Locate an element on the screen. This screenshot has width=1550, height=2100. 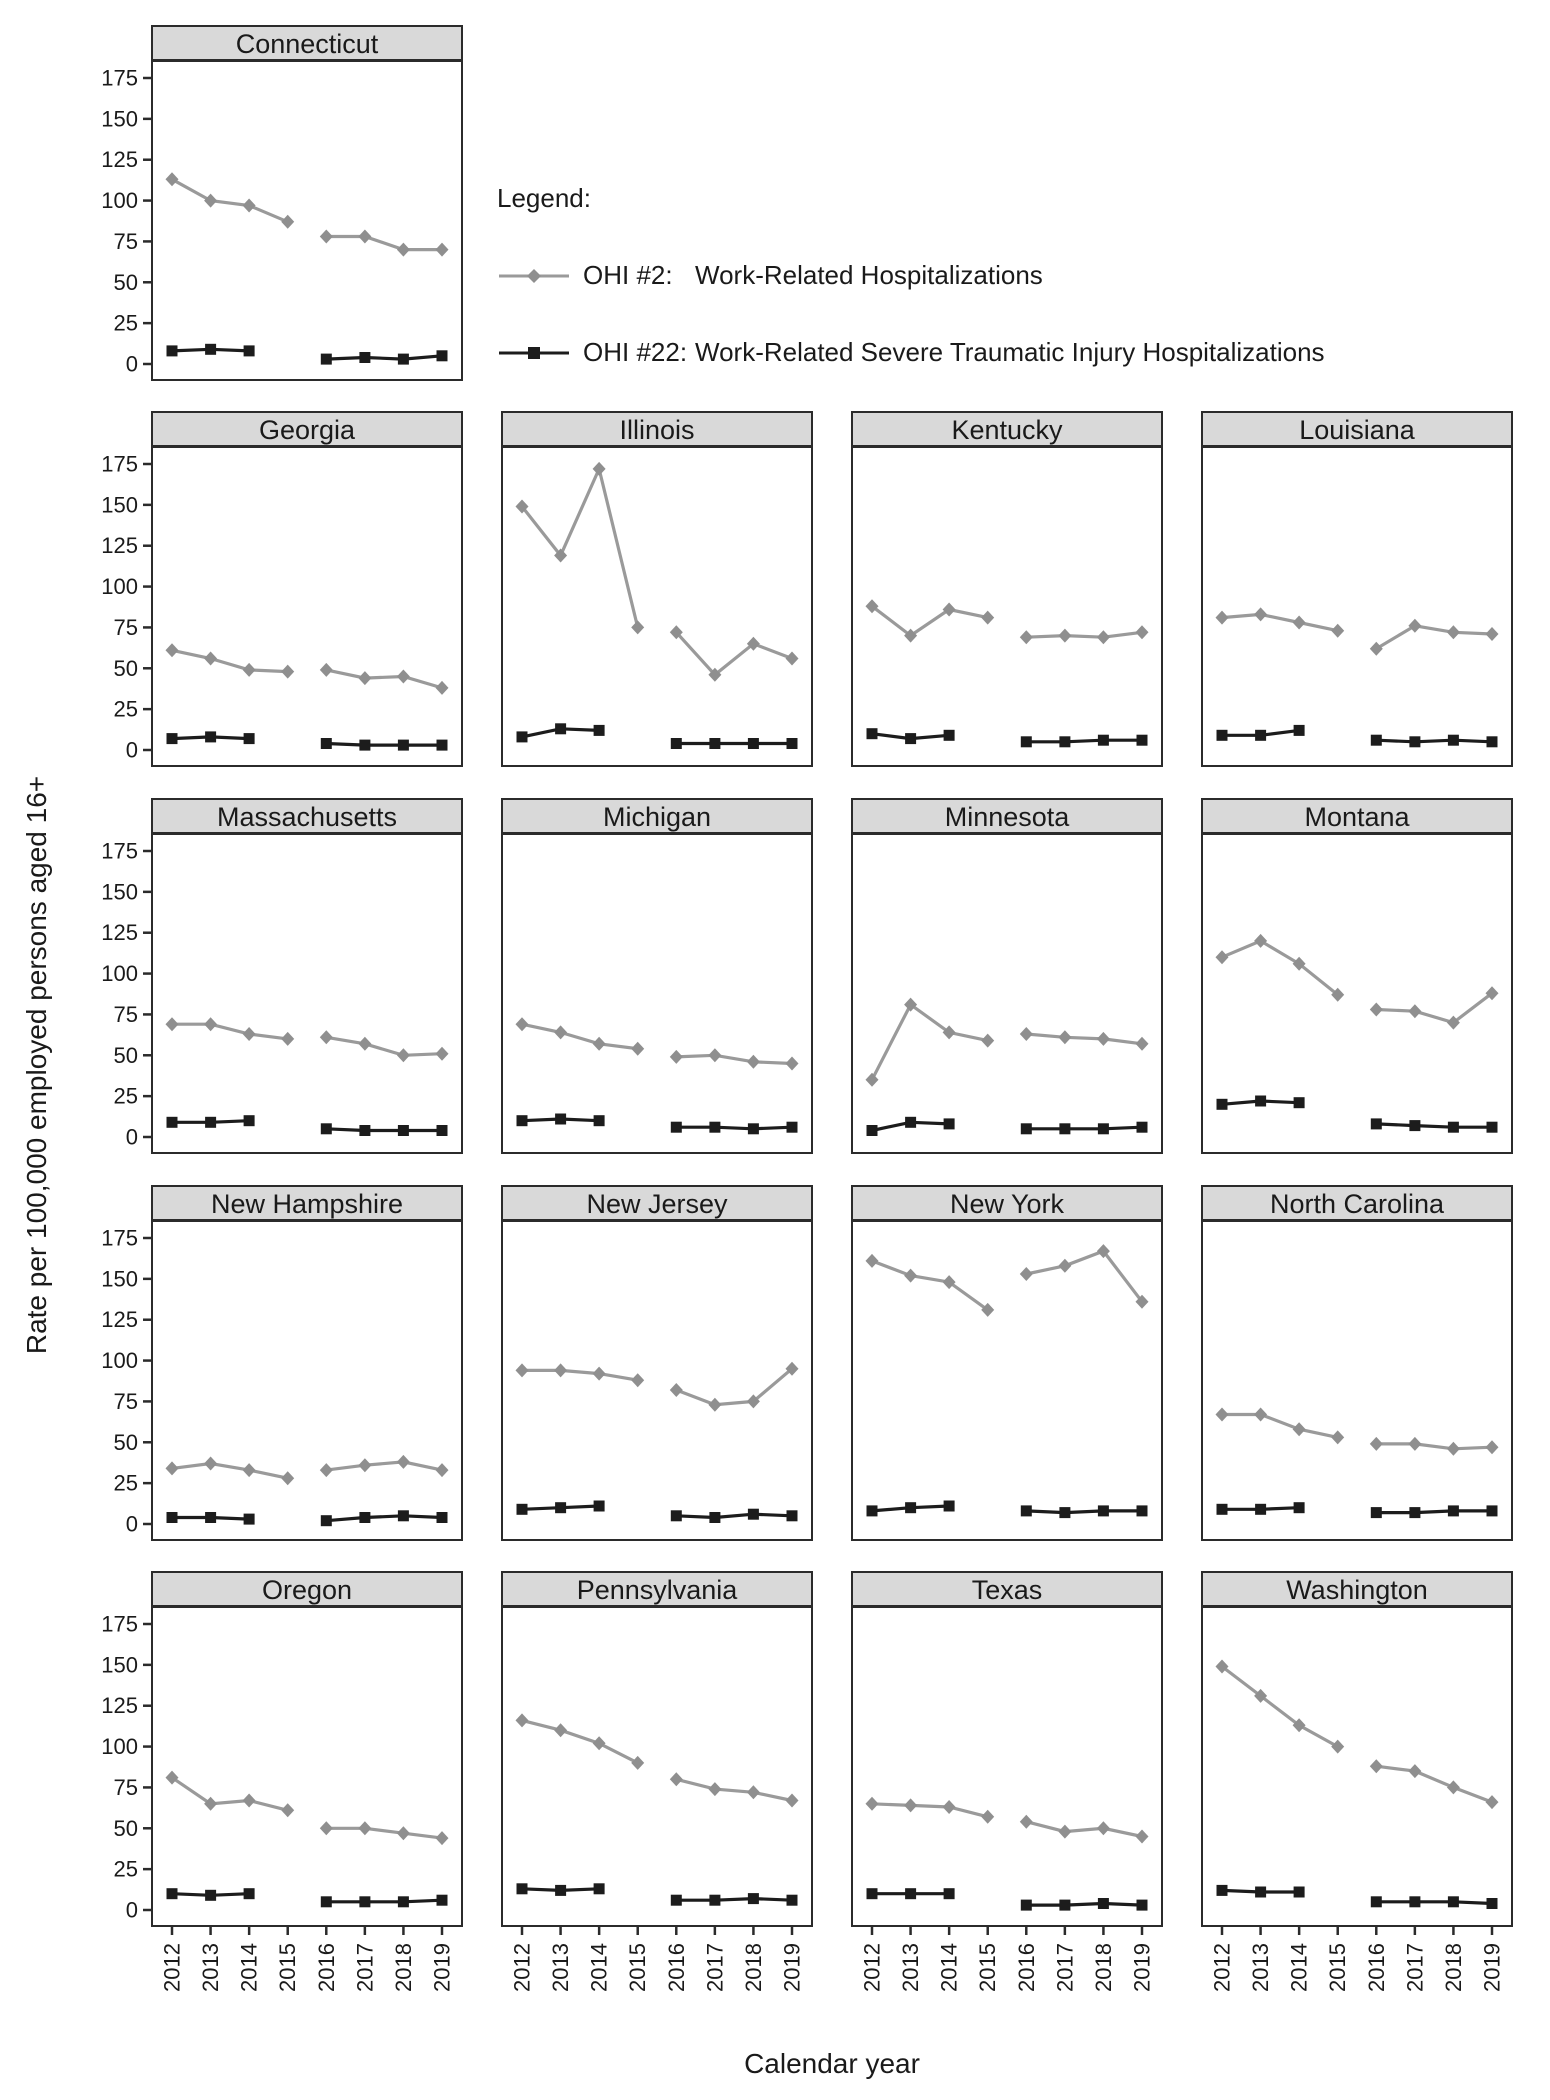
y-tick-label: 175 is located at coordinates (119, 1624).